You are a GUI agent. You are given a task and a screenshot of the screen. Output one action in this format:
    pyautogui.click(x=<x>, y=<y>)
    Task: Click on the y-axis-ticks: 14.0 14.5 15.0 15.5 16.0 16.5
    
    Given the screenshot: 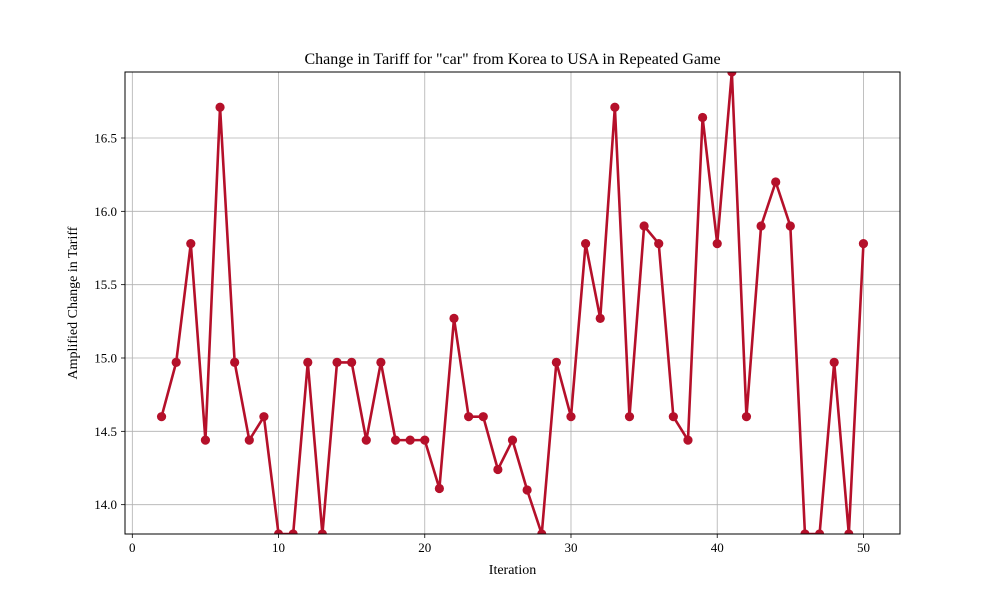 What is the action you would take?
    pyautogui.click(x=109, y=321)
    